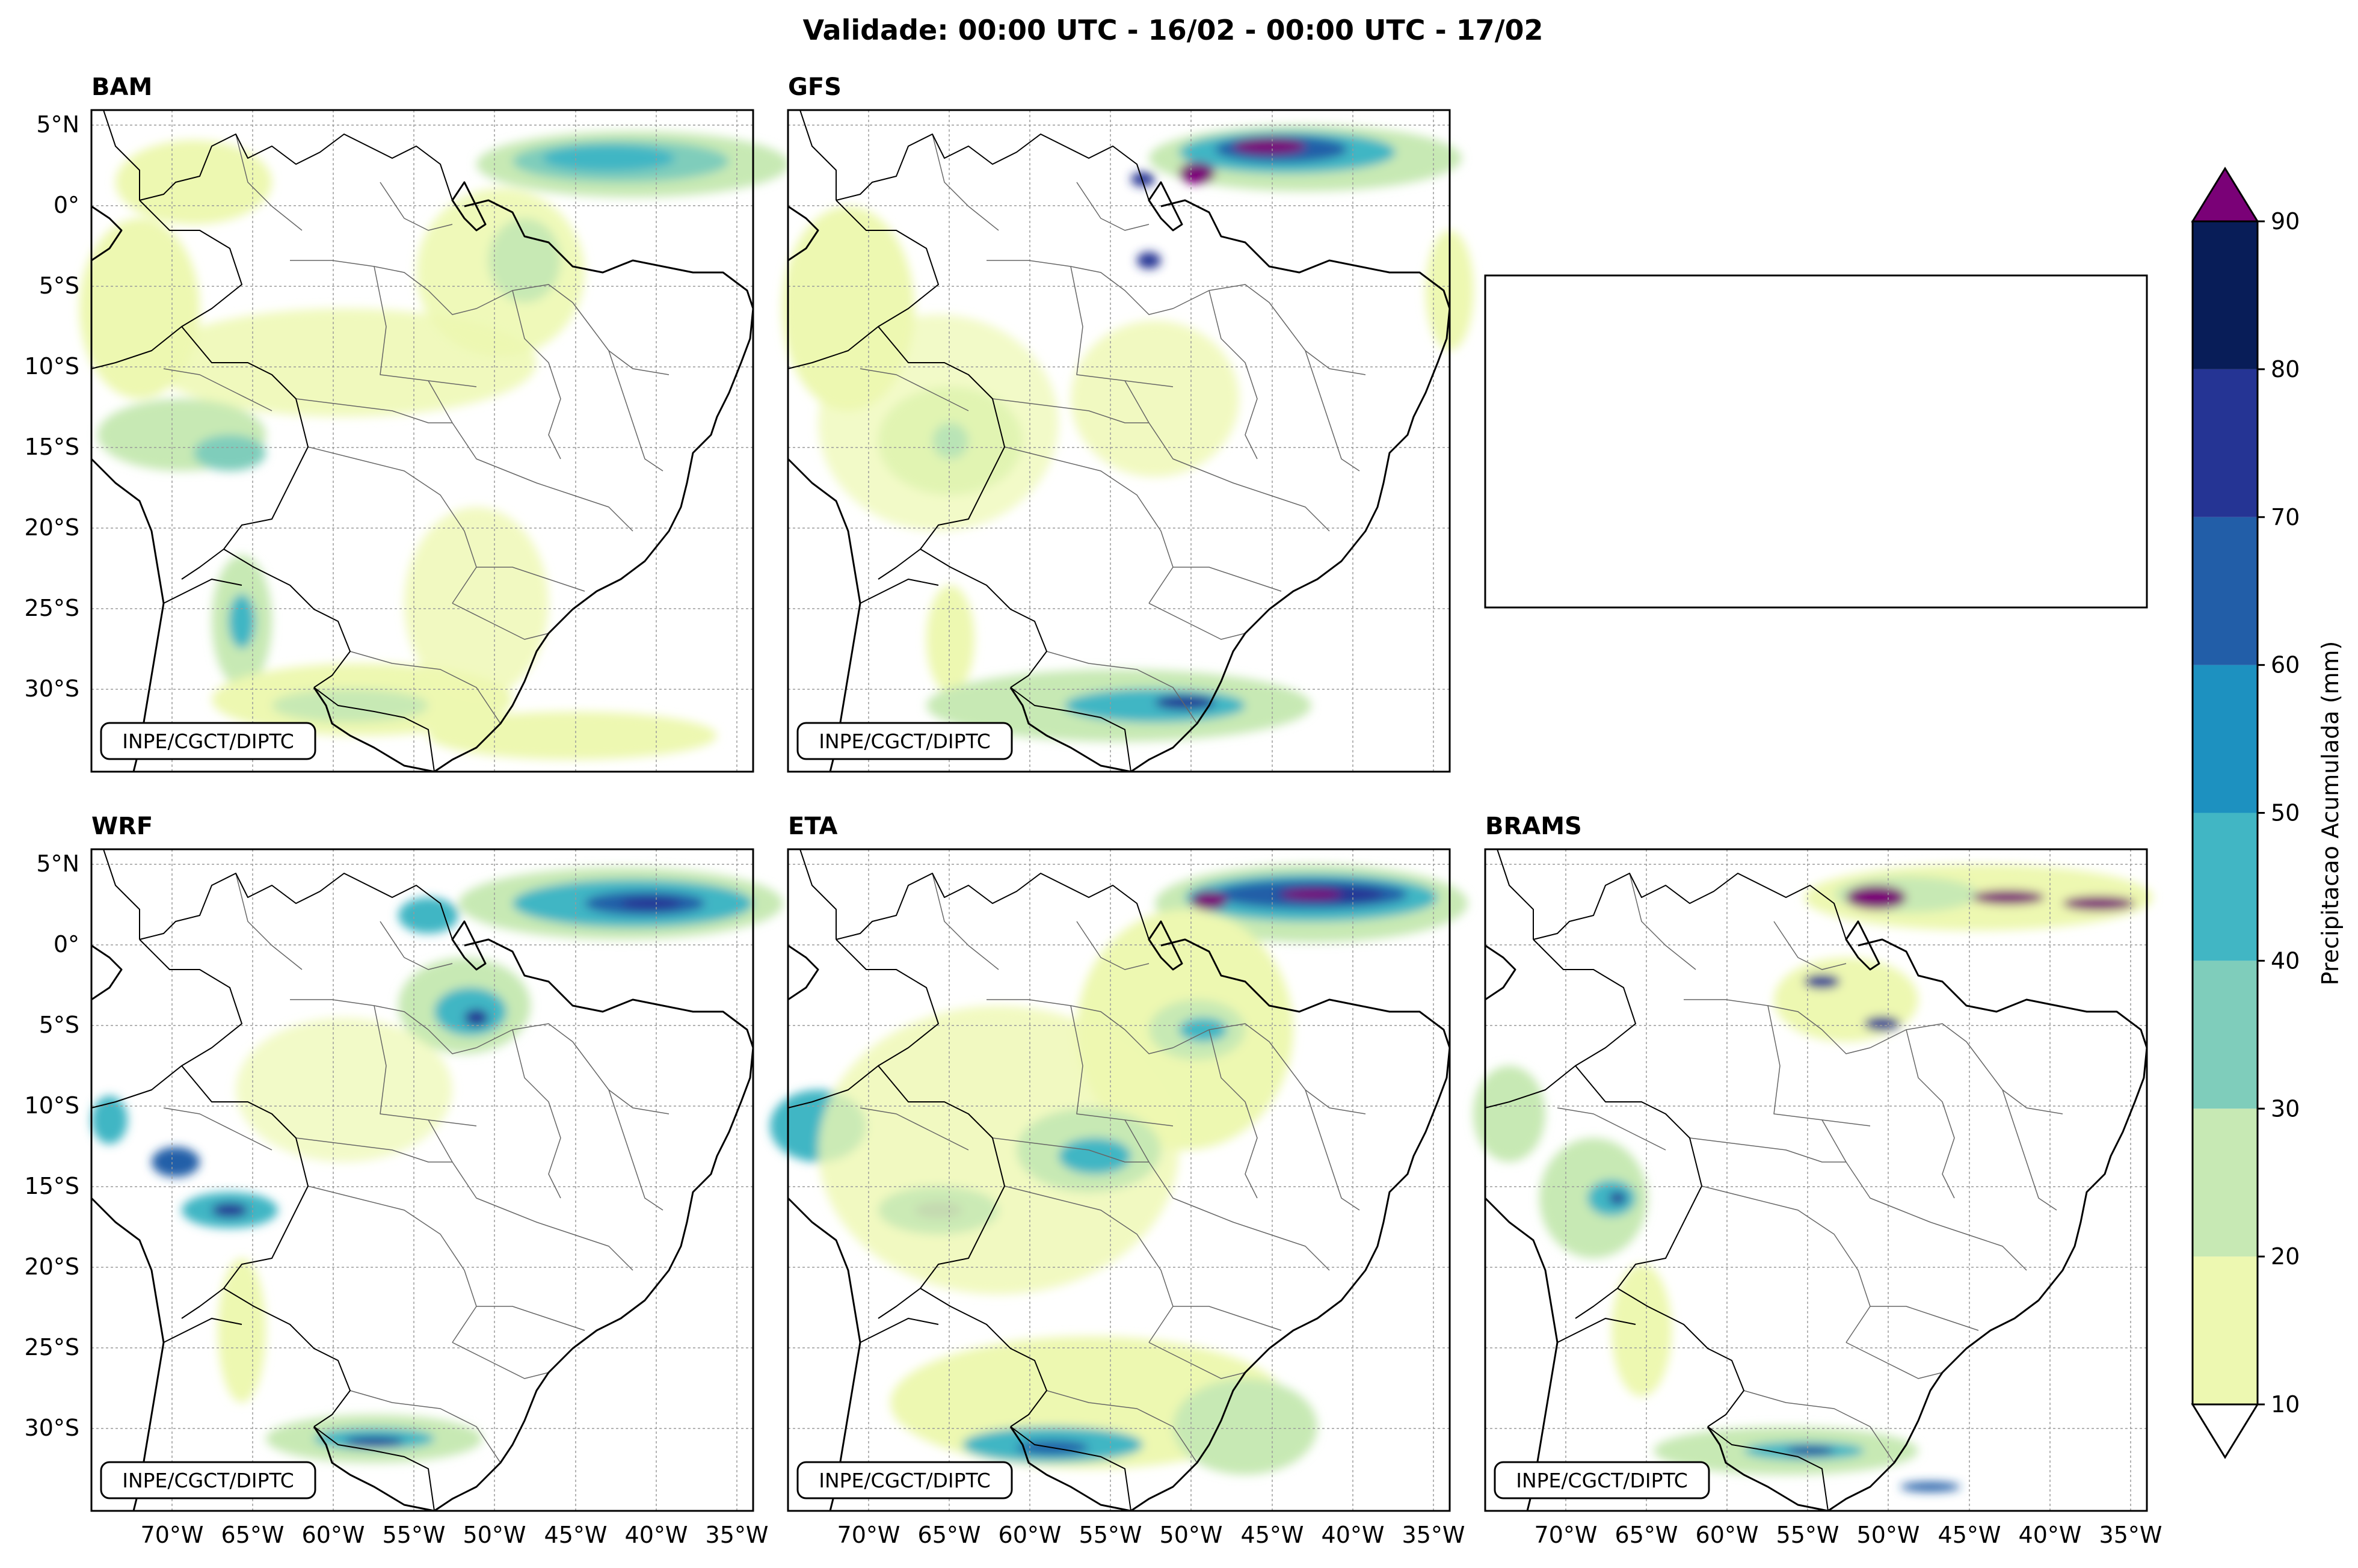 The width and height of the screenshot is (2358, 1568). Describe the element at coordinates (2285, 665) in the screenshot. I see `colorbar-tick-label: 60` at that location.